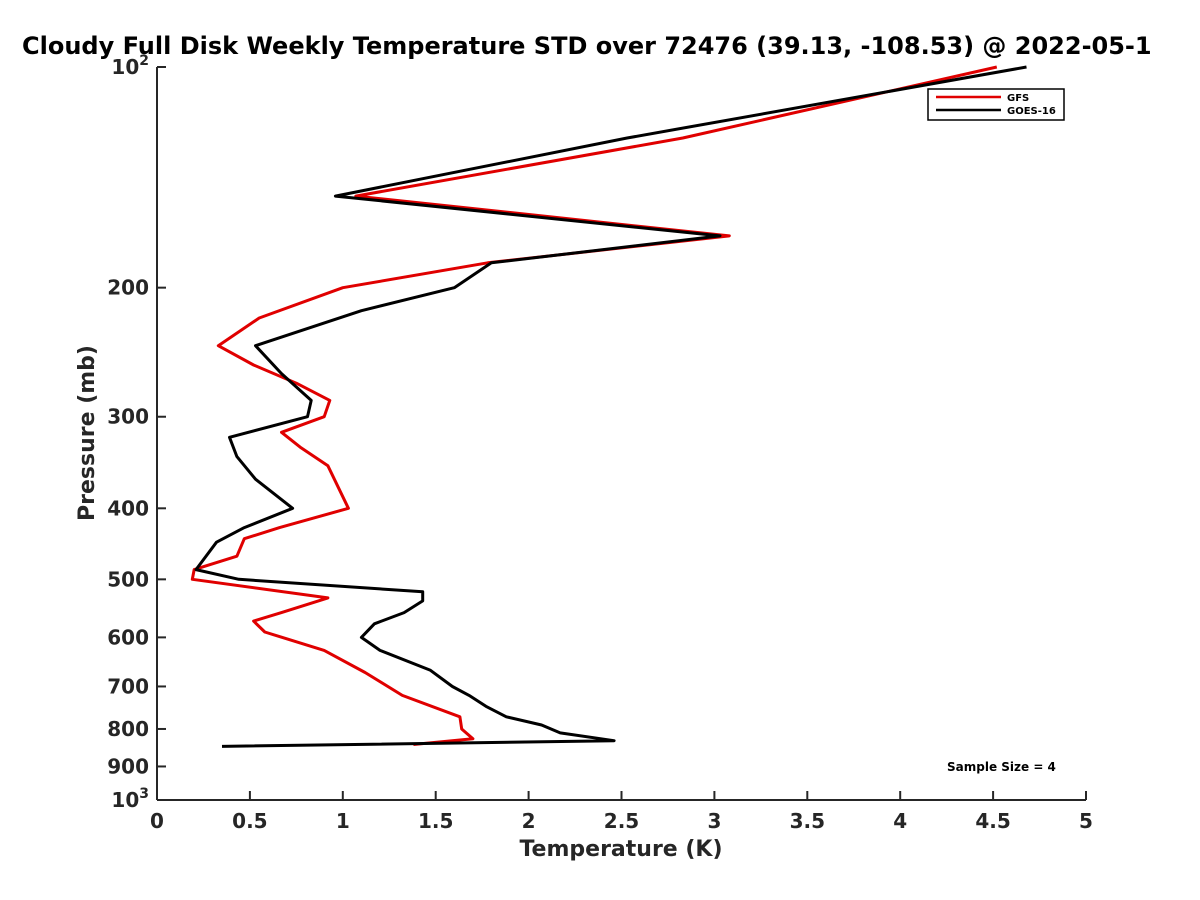 The image size is (1200, 900). I want to click on y-tick-label: 600, so click(128, 637).